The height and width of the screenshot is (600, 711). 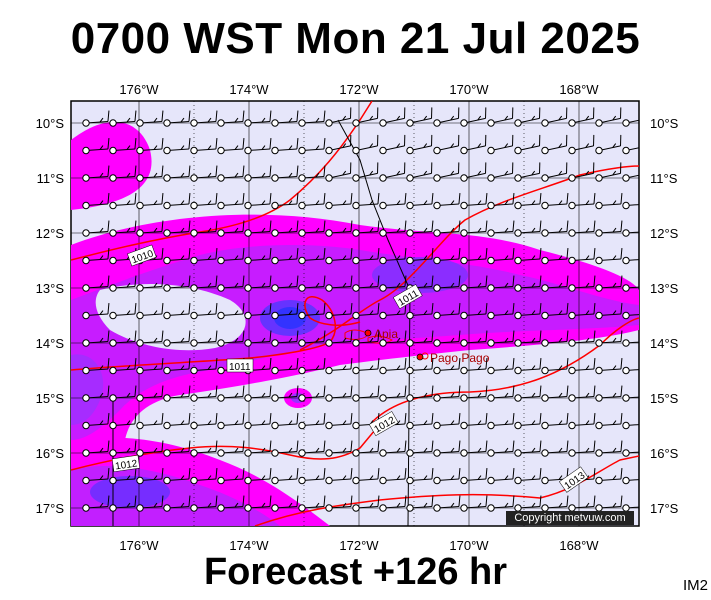 I want to click on isobar-label: 1011, so click(x=240, y=367).